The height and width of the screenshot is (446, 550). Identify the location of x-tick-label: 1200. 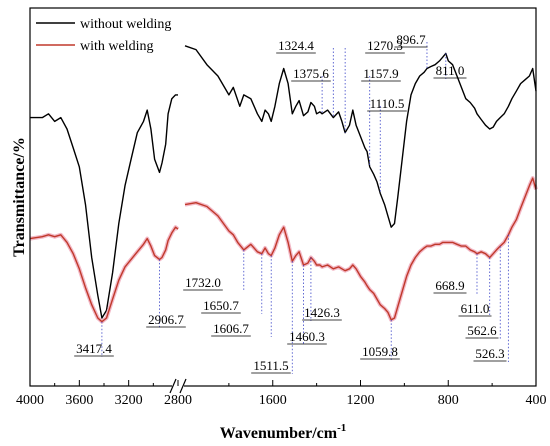
(361, 400).